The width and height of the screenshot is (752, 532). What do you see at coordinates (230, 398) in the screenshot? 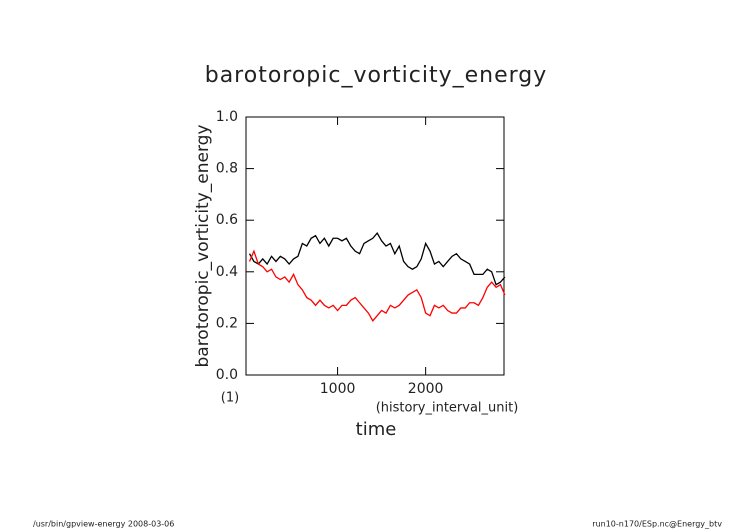
I see `y-axis-unit: (1)` at bounding box center [230, 398].